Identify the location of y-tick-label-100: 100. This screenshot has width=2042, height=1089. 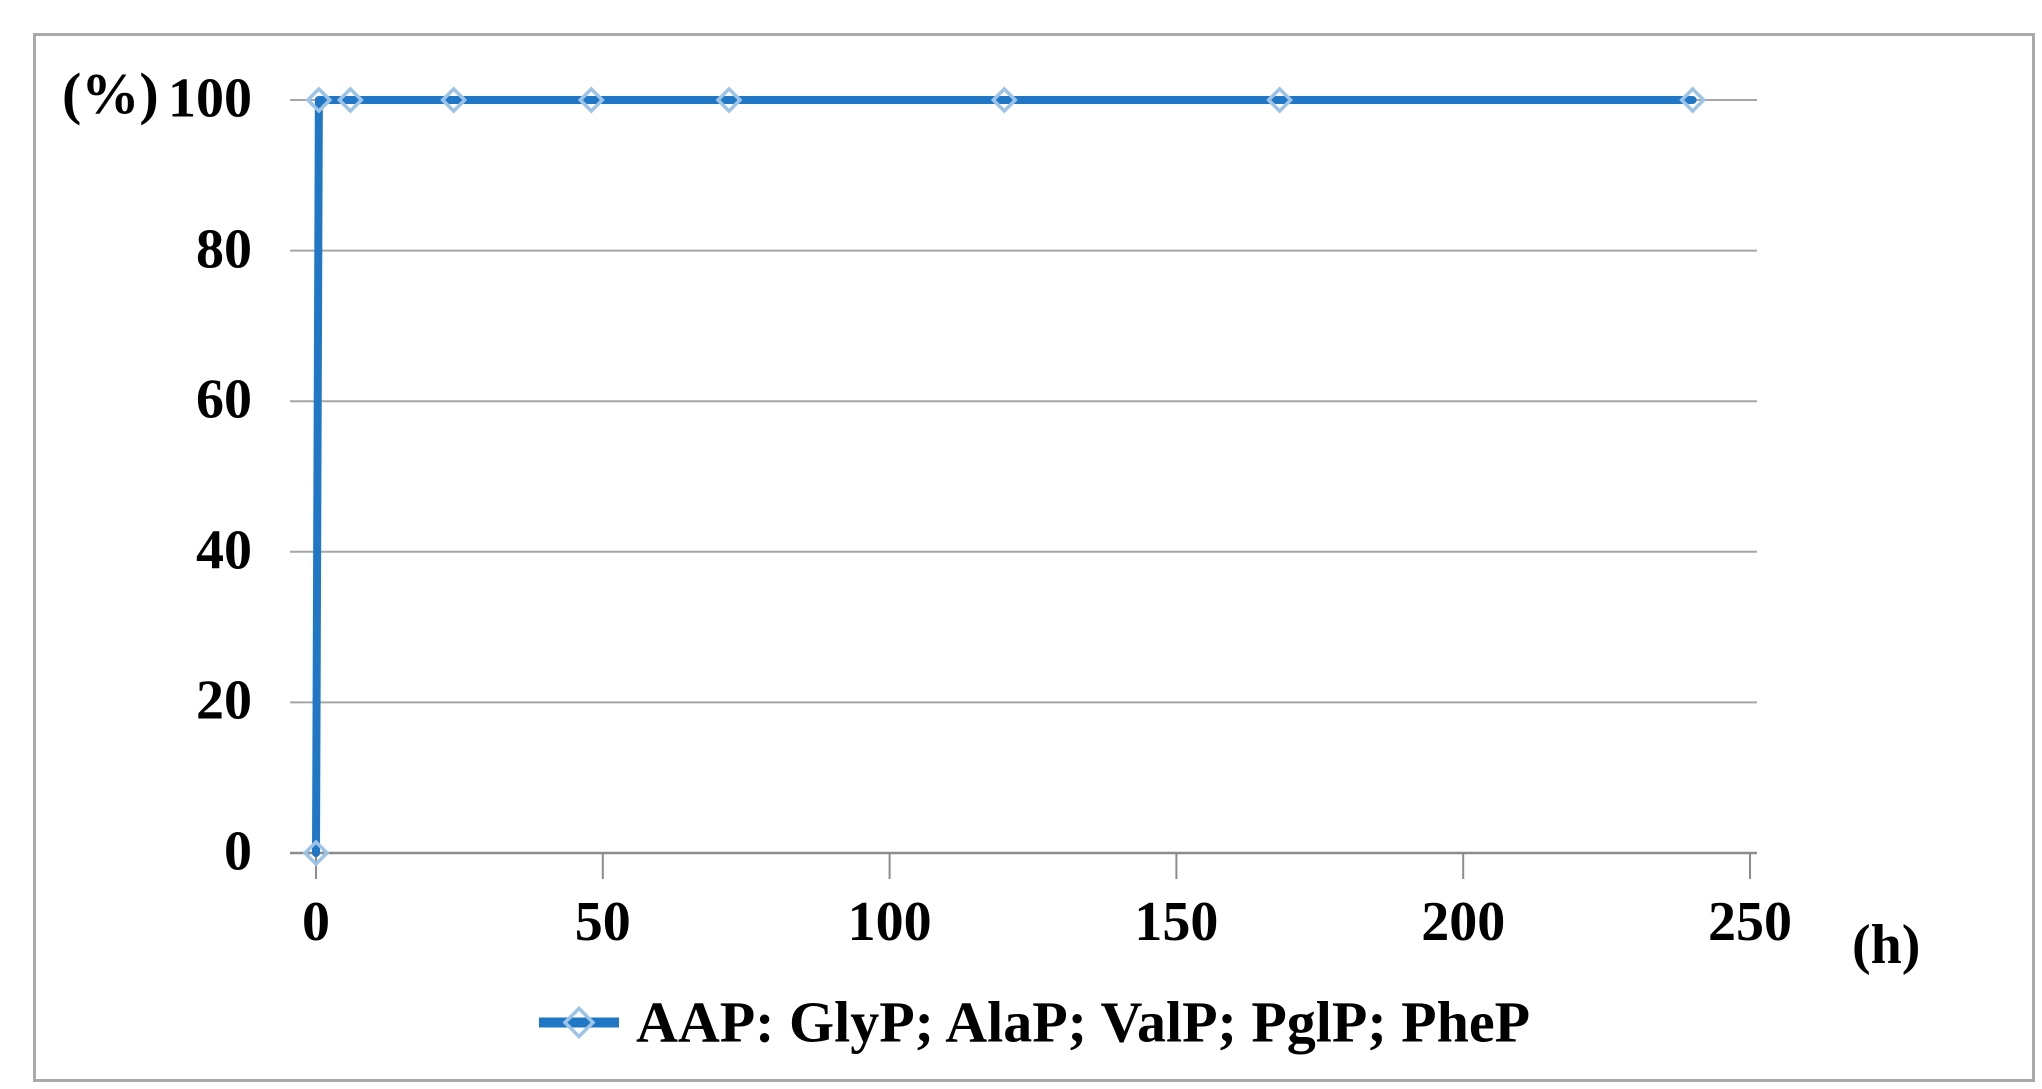
(210, 98).